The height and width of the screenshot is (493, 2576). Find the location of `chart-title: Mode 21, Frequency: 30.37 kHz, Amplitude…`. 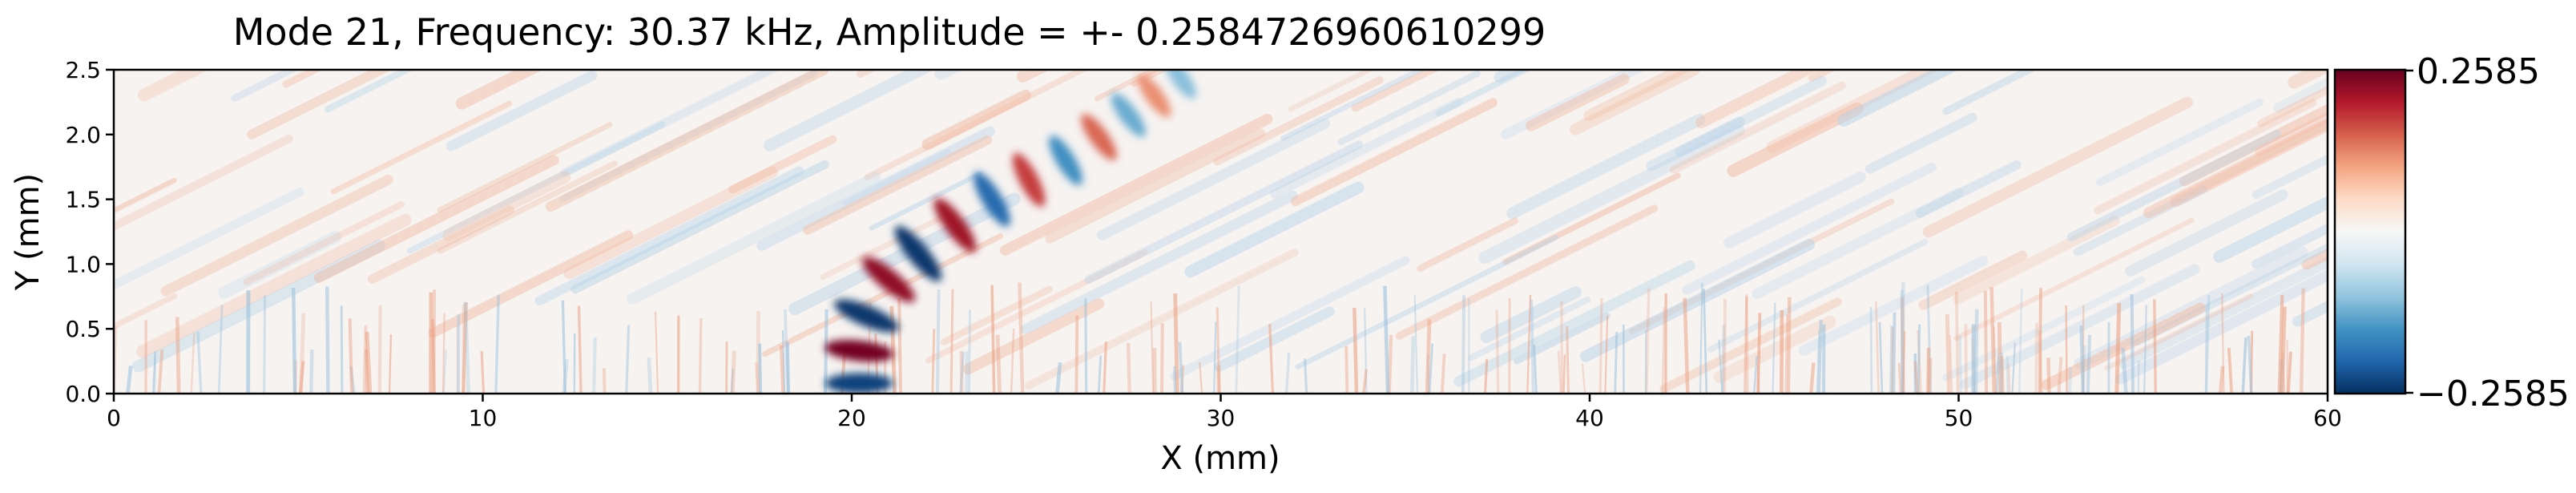

chart-title: Mode 21, Frequency: 30.37 kHz, Amplitude… is located at coordinates (889, 32).